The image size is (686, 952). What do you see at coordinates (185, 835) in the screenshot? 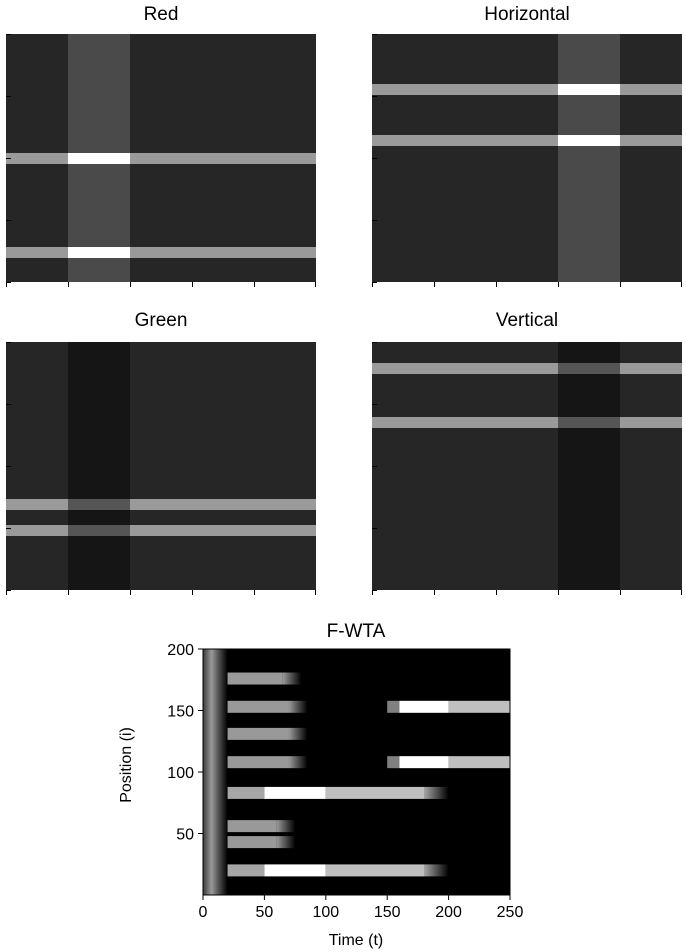
I see `y-tick-label: 50` at bounding box center [185, 835].